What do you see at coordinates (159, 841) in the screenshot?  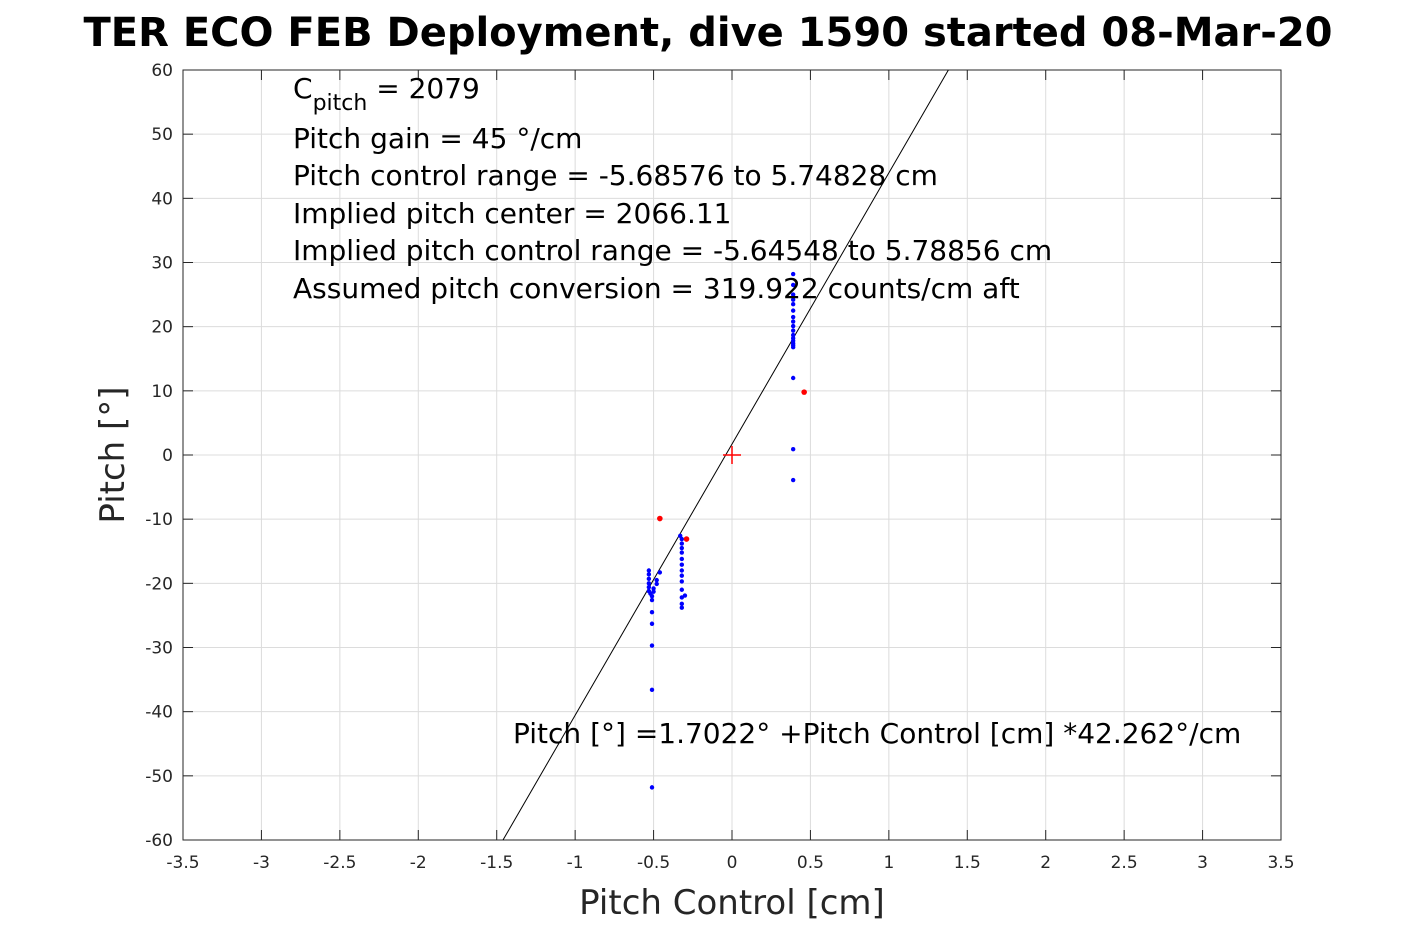 I see `y-tick-label: -60` at bounding box center [159, 841].